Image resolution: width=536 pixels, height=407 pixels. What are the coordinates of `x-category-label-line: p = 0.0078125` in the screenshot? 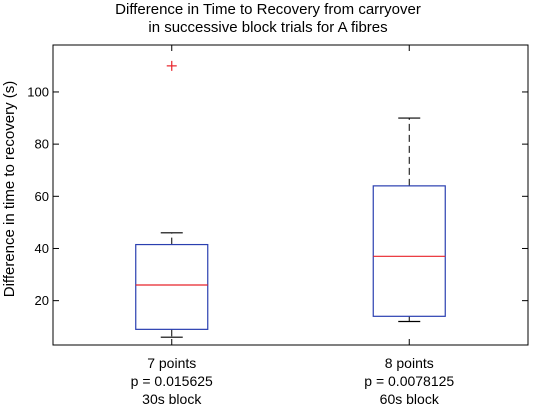 It's located at (409, 381).